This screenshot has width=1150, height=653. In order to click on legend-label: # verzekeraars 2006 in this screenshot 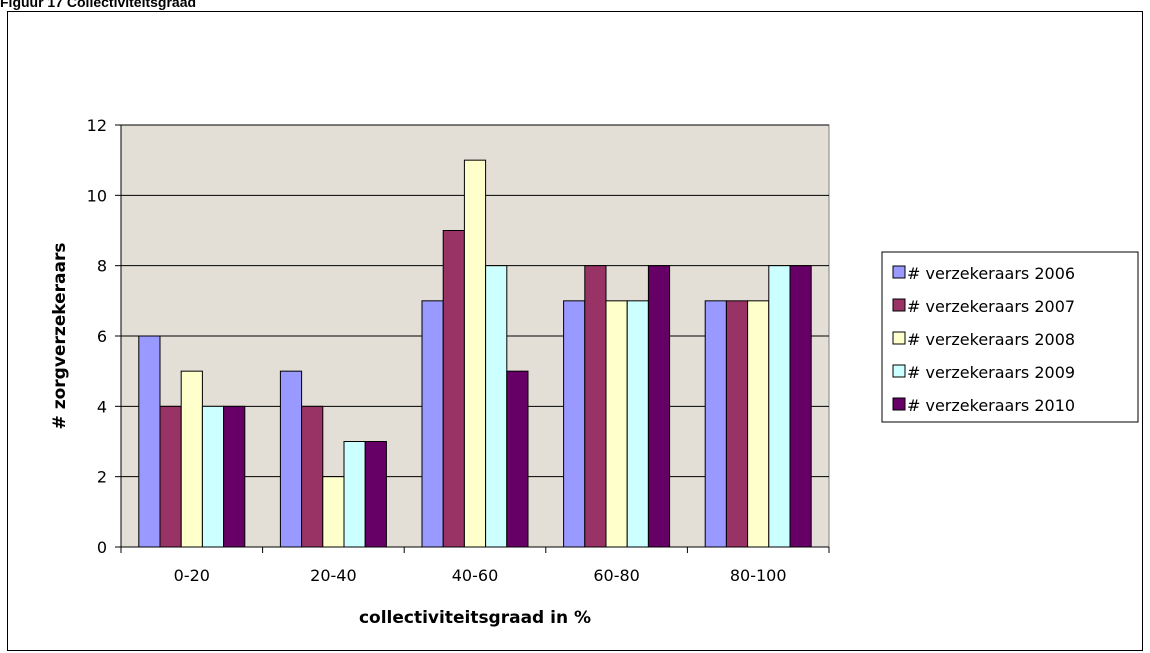, I will do `click(991, 273)`.